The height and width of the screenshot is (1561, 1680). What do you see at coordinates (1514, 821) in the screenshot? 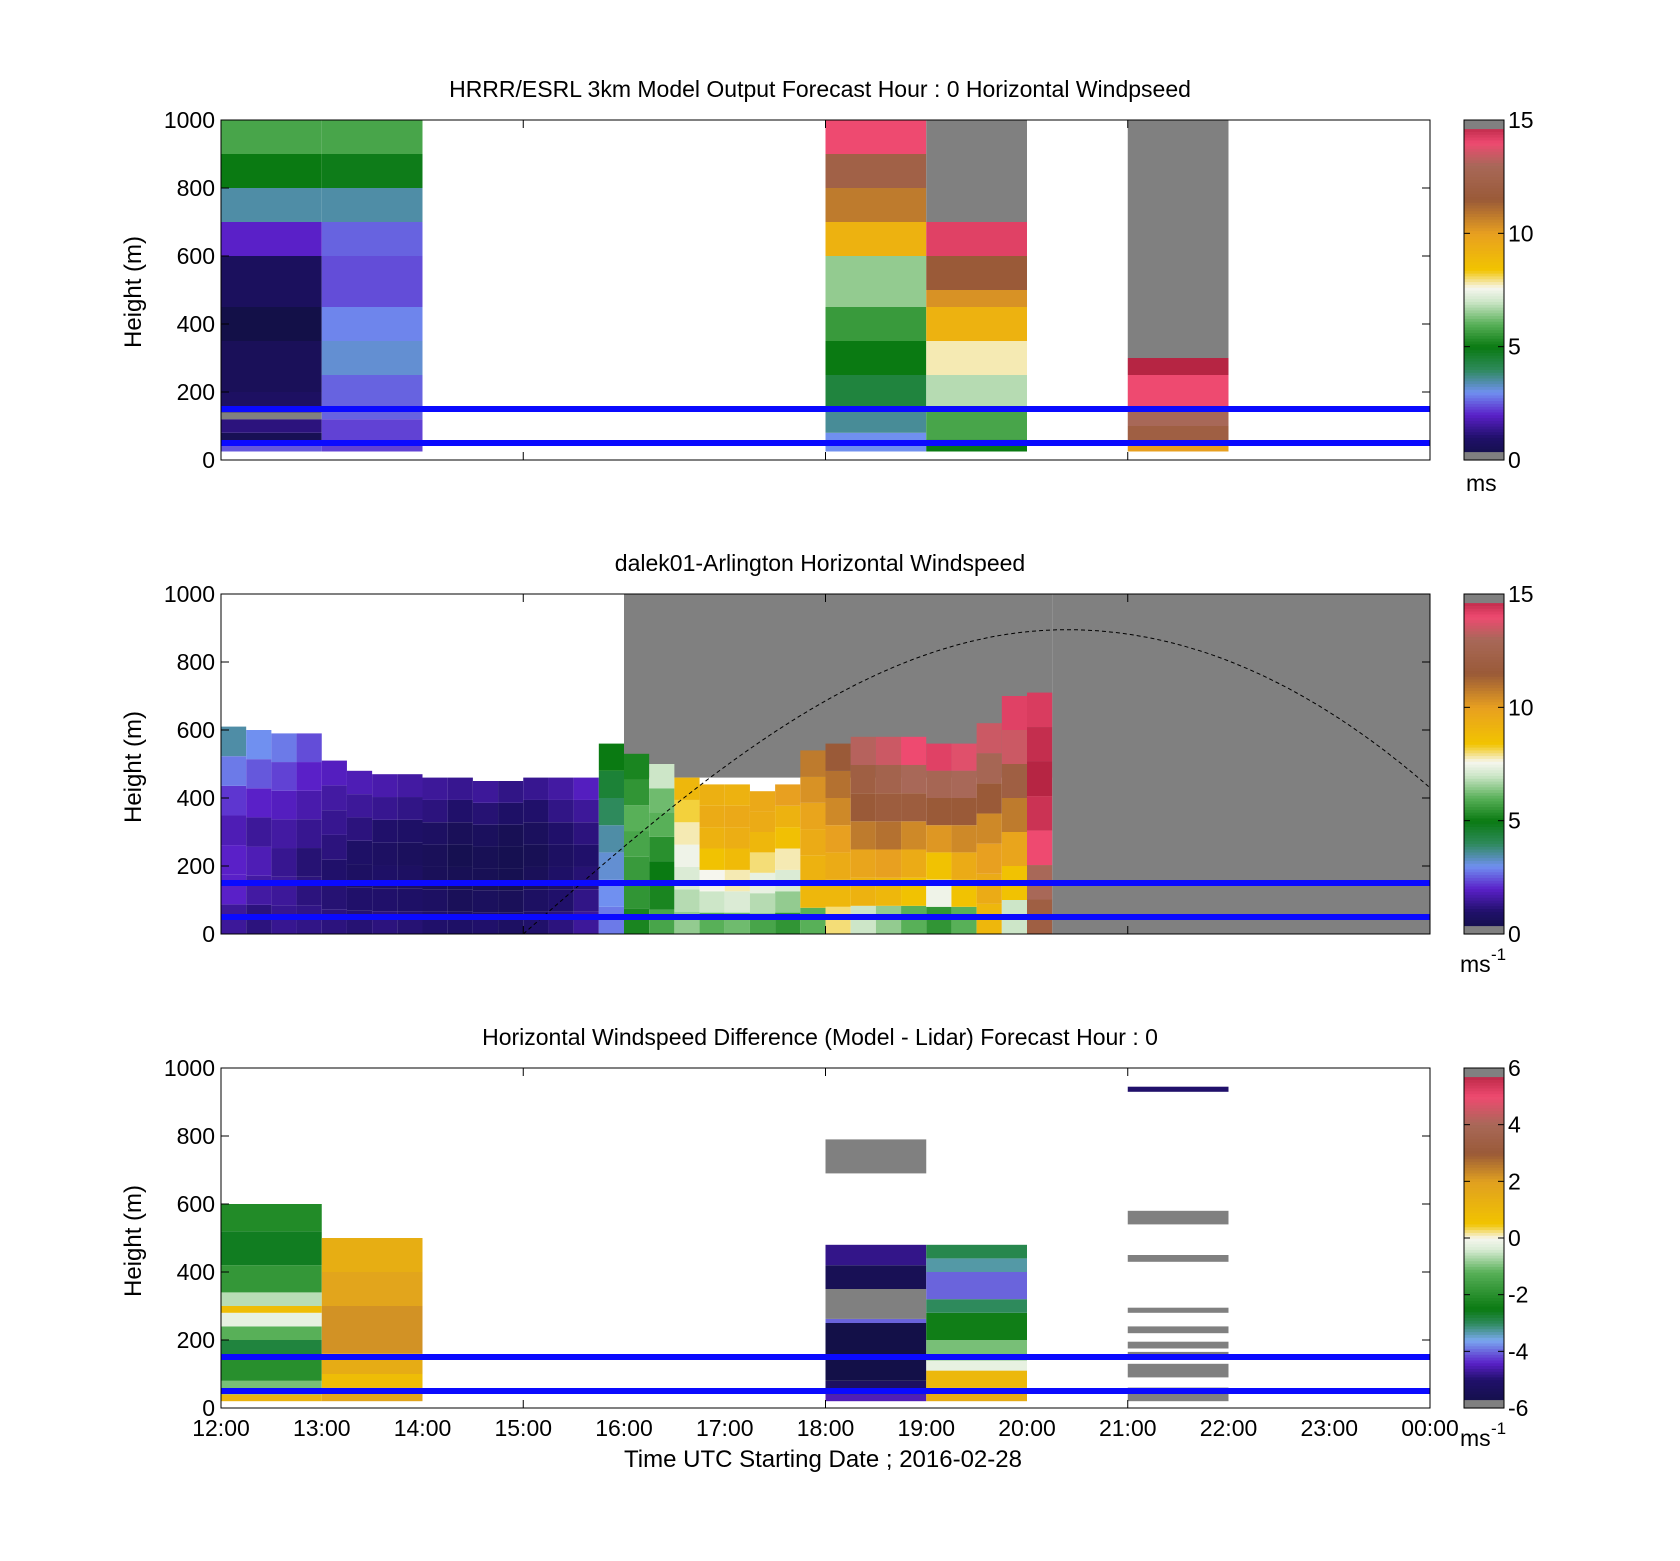
I see `colorbar-tick-label: 5` at bounding box center [1514, 821].